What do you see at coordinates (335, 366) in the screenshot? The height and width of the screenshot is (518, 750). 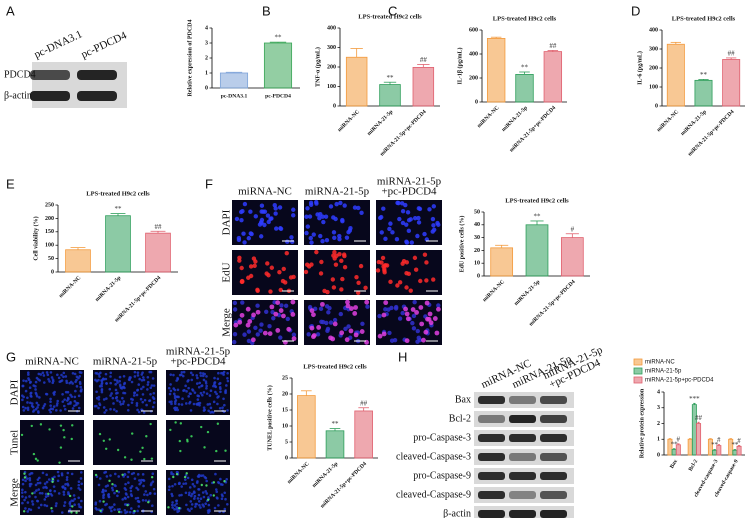 I see `chart-title: LPS-treated H9c2 cells` at bounding box center [335, 366].